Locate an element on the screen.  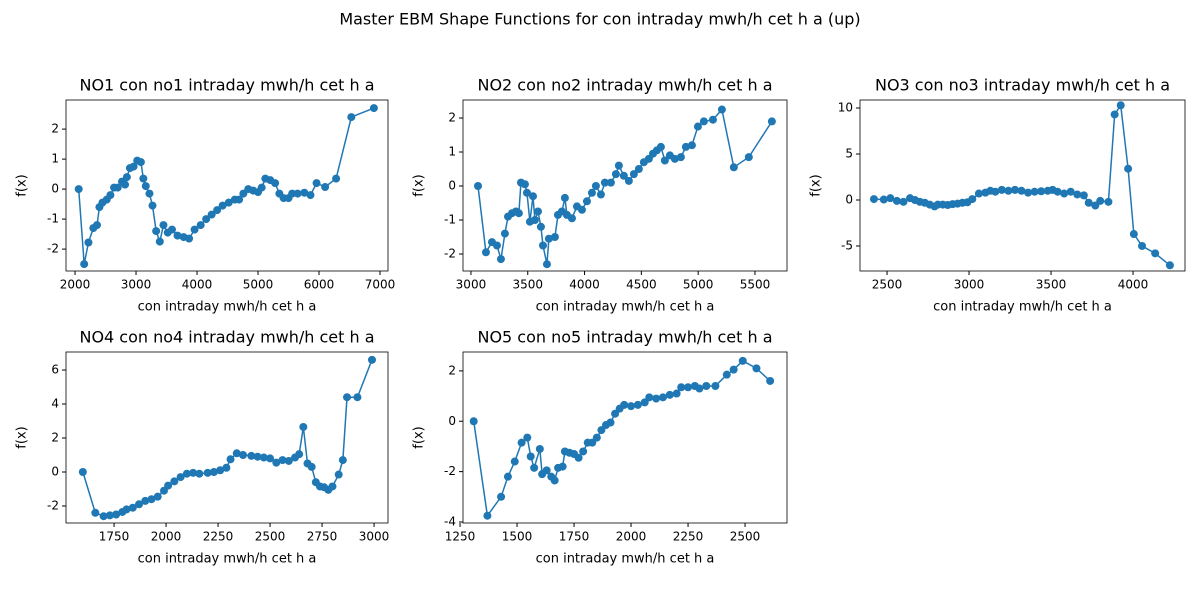
x-tick-label: 4500 is located at coordinates (641, 285).